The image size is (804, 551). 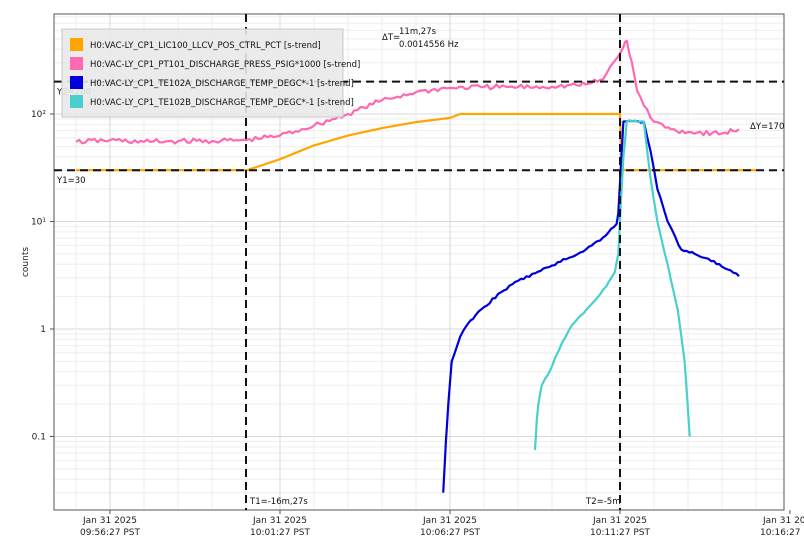 What do you see at coordinates (39, 438) in the screenshot?
I see `y-tick-label: 0.1` at bounding box center [39, 438].